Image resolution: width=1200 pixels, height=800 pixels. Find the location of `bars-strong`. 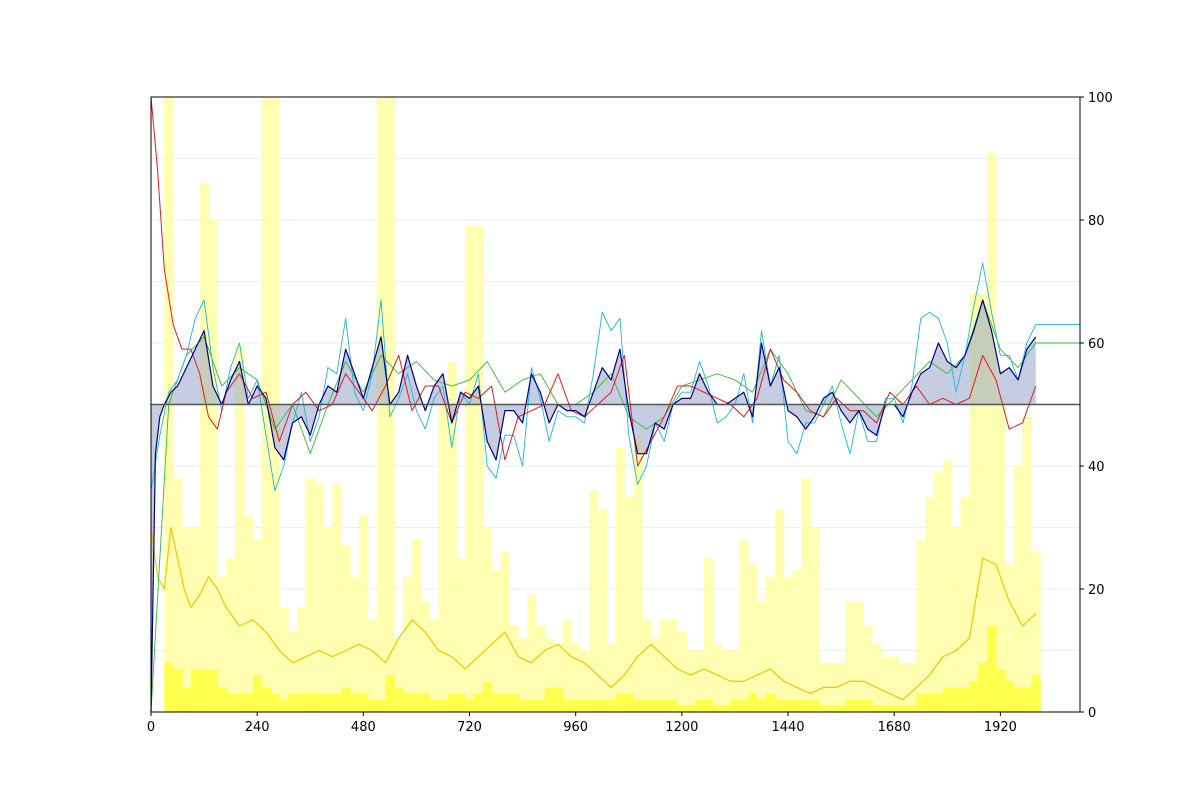

bars-strong is located at coordinates (602, 668).